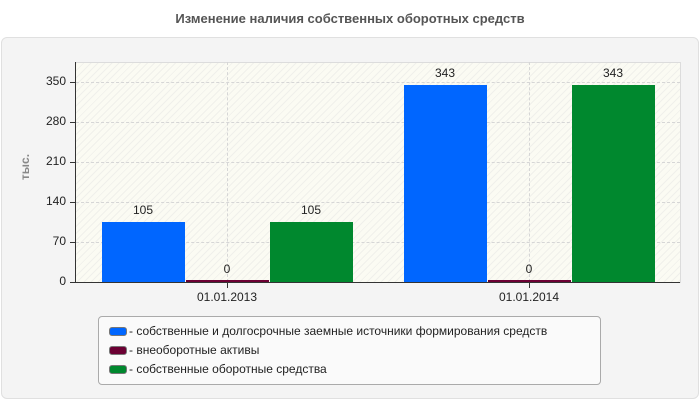 This screenshot has height=400, width=700. I want to click on y-tick-label: 280, so click(55, 121).